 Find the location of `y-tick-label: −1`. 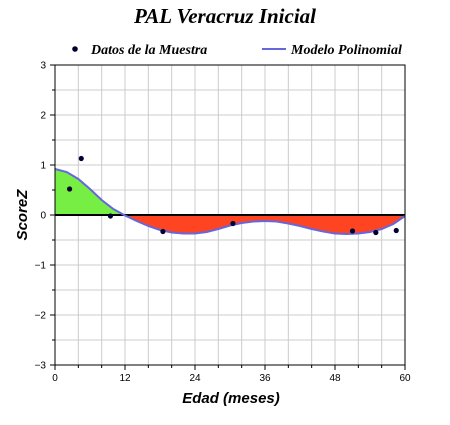

y-tick-label: −1 is located at coordinates (41, 266).